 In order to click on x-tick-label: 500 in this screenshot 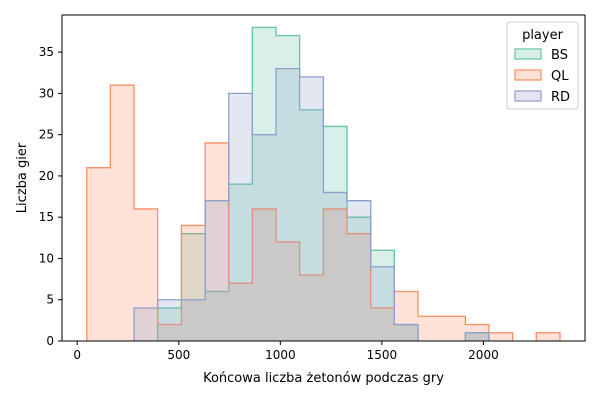, I will do `click(178, 355)`.